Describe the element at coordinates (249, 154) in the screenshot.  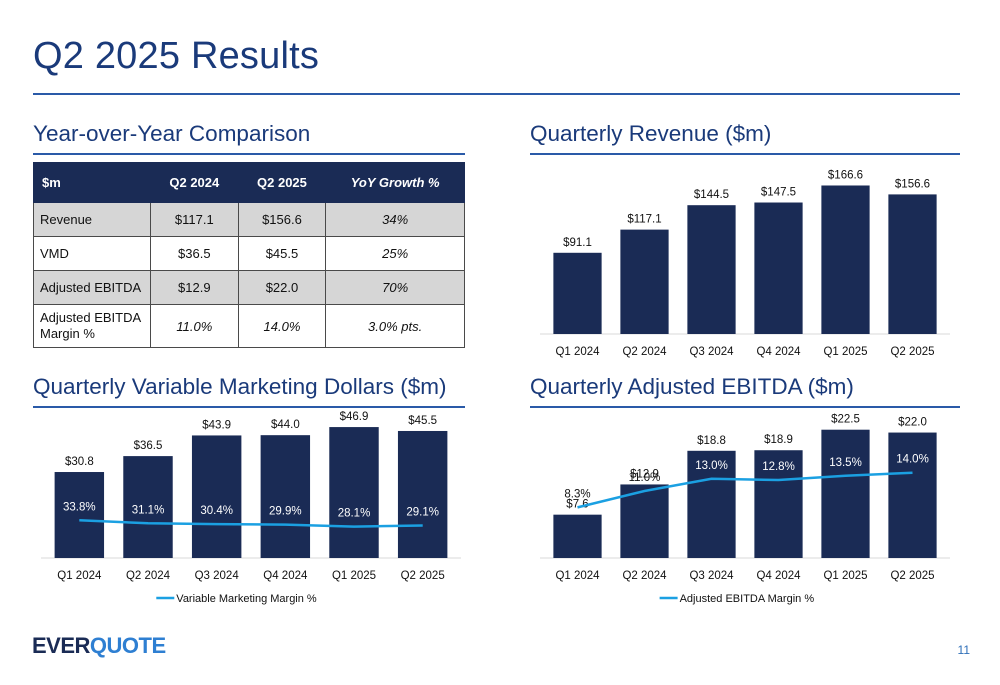
I see `yoy-divider` at that location.